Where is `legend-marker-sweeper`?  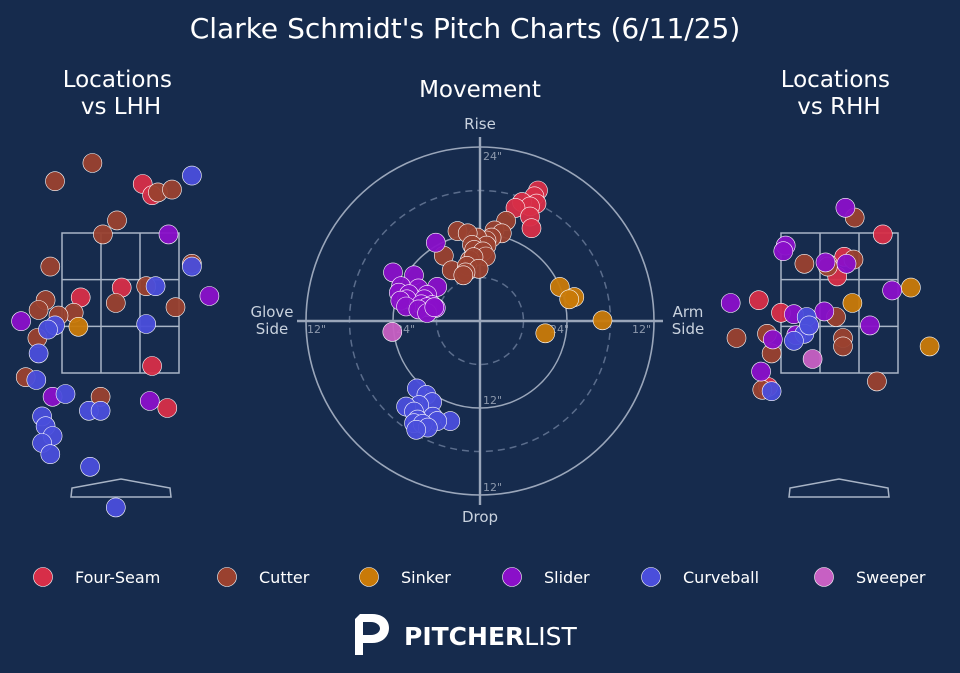 legend-marker-sweeper is located at coordinates (824, 577).